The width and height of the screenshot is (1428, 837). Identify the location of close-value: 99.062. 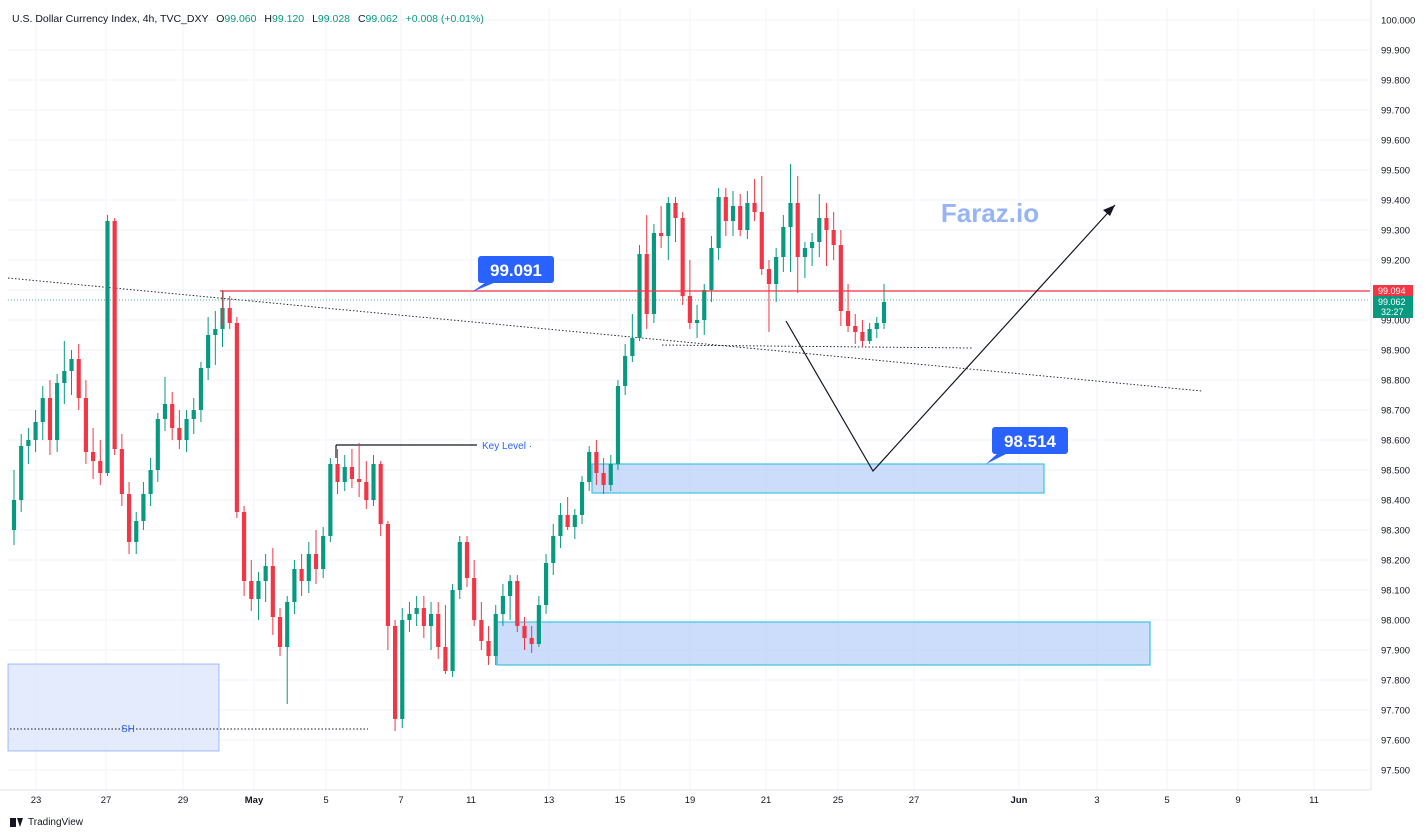
(381, 19).